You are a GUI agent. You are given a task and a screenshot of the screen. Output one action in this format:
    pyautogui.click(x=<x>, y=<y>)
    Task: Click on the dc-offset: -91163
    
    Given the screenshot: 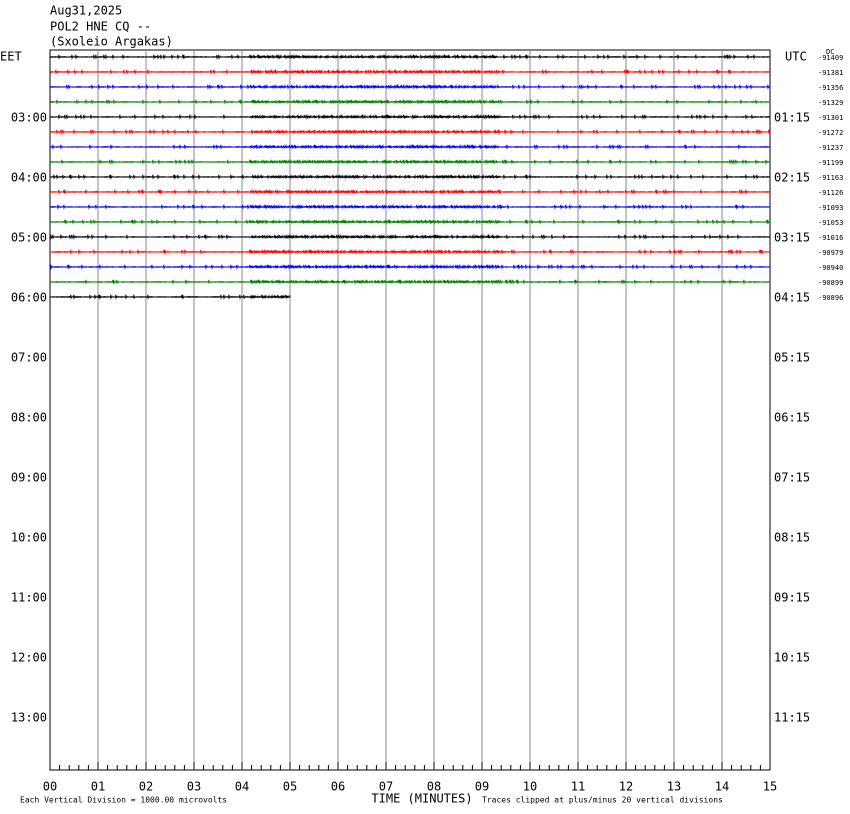 What is the action you would take?
    pyautogui.click(x=830, y=178)
    